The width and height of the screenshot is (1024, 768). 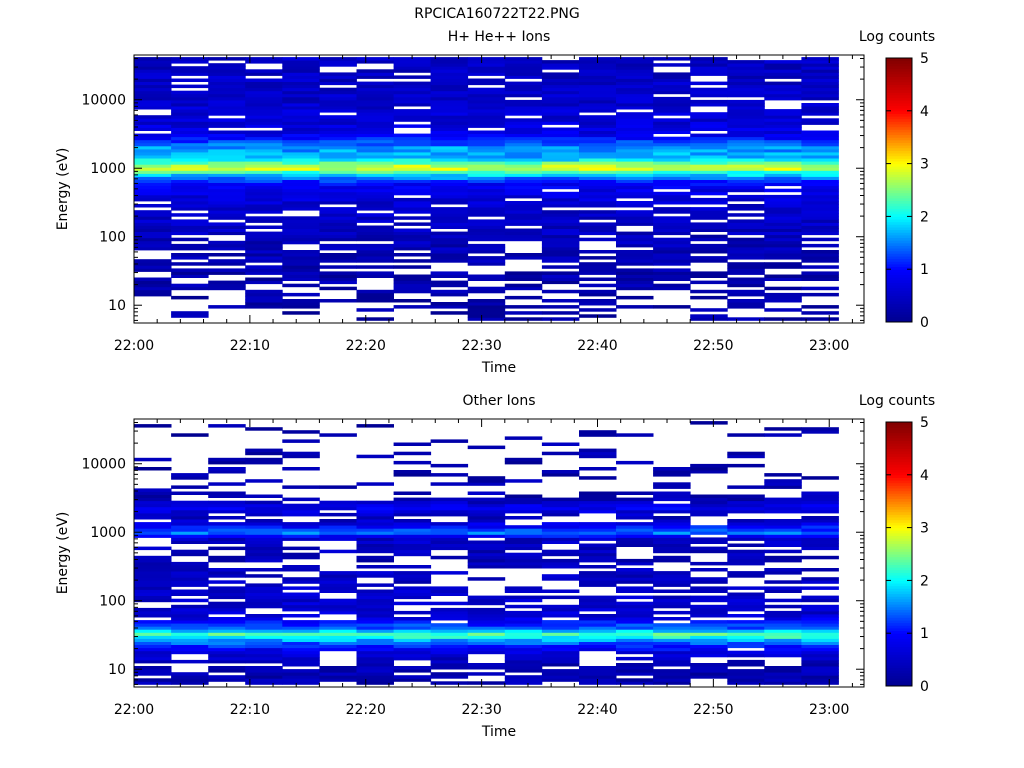 What do you see at coordinates (250, 710) in the screenshot?
I see `x-tick-label: 22:10` at bounding box center [250, 710].